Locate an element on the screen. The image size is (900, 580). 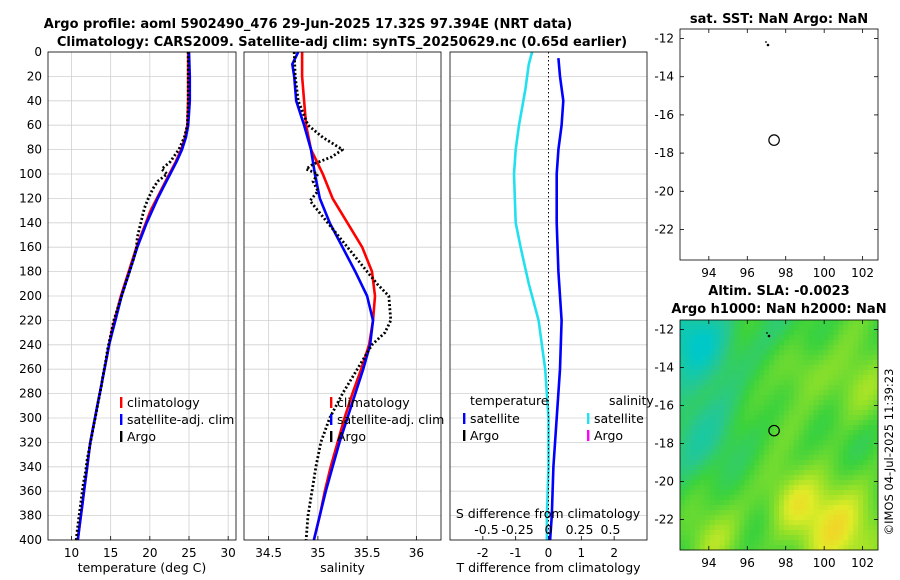
temperature-xlabel: temperature (deg C) is located at coordinates (142, 567).